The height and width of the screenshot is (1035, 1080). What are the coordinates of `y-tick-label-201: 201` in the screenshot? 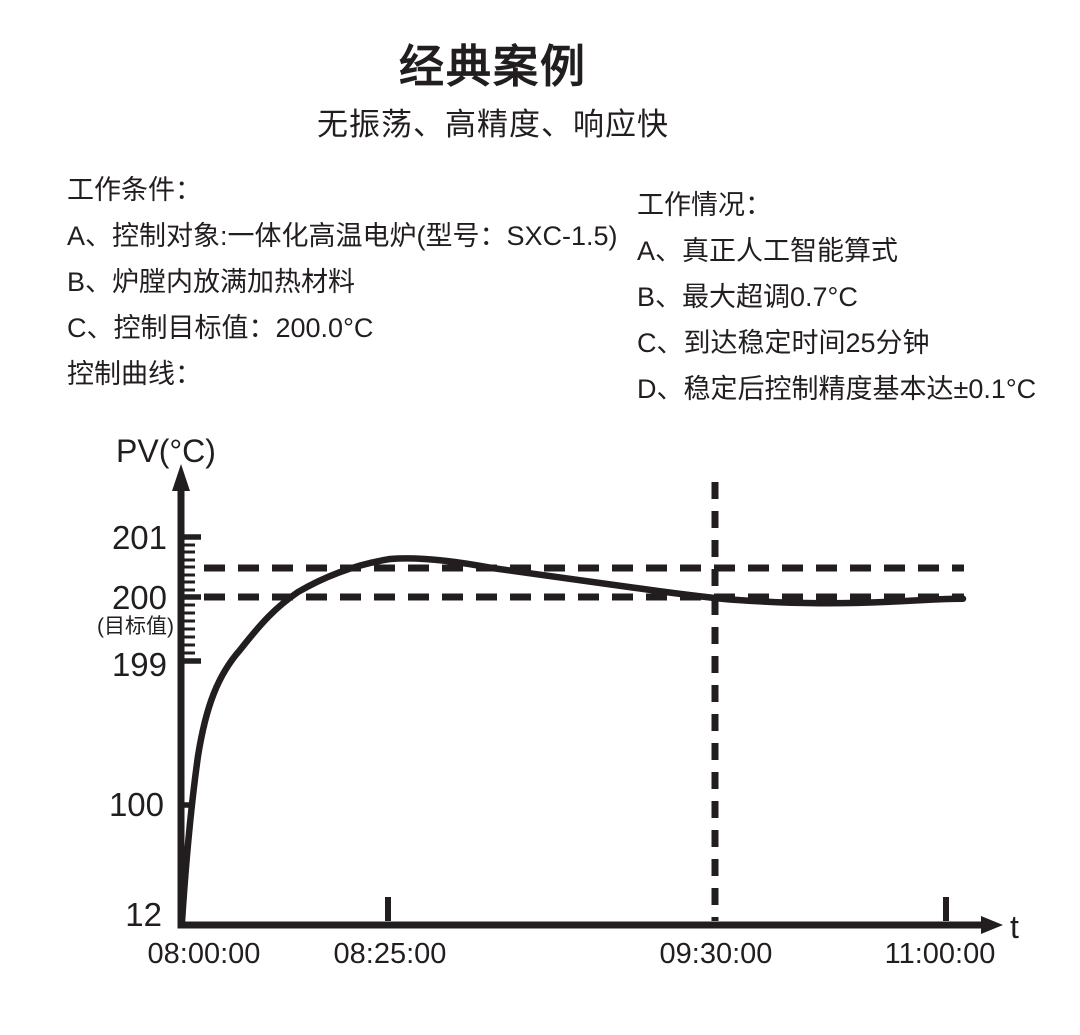 It's located at (139, 537).